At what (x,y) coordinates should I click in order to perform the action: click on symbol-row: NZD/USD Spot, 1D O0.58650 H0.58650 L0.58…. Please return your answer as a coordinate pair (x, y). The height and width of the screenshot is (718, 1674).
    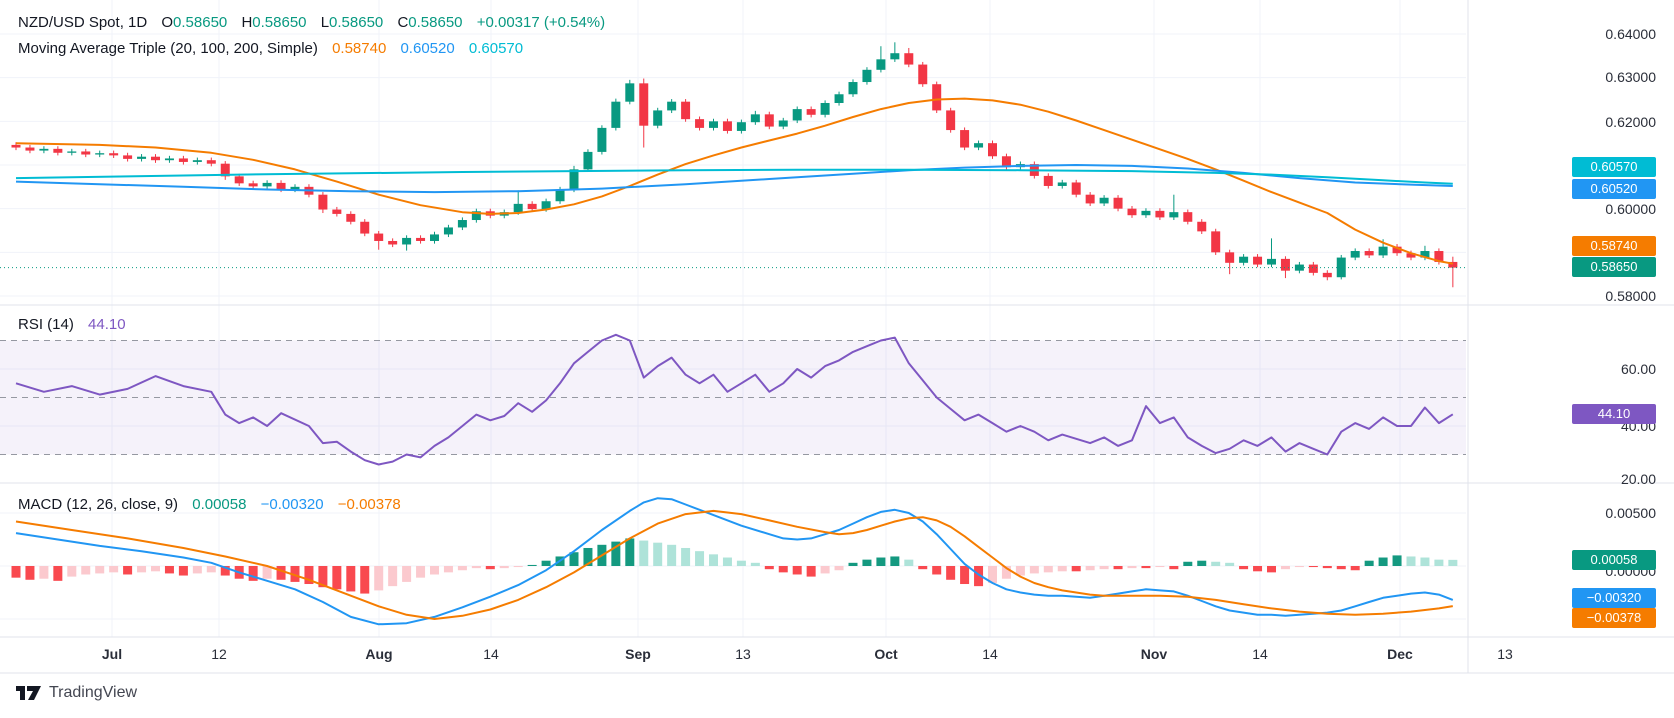
    Looking at the image, I should click on (311, 23).